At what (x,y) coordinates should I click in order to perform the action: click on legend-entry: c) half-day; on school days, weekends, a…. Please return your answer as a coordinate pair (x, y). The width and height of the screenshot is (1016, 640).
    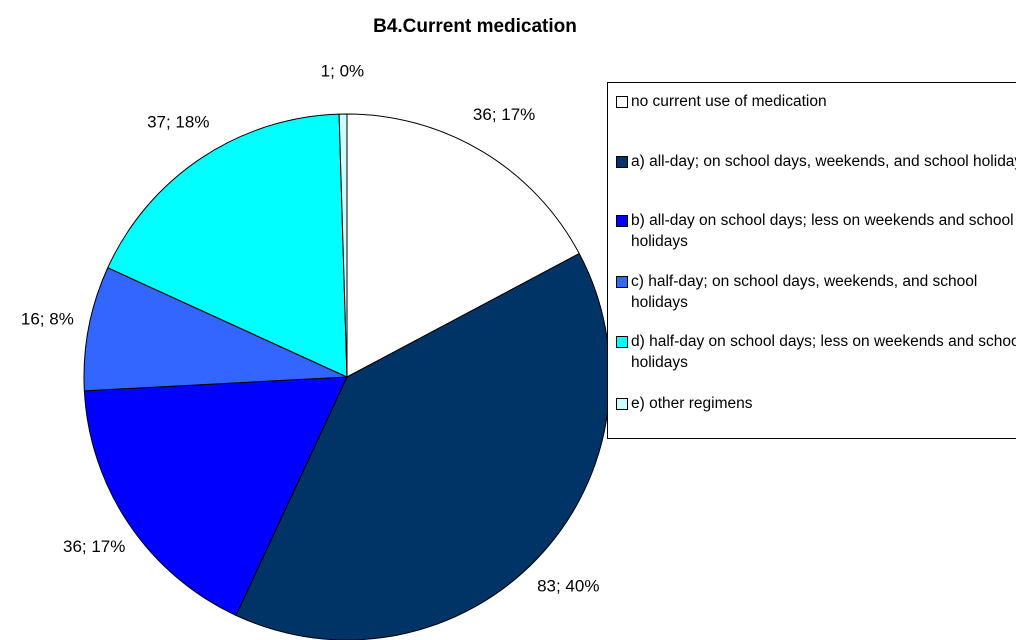
    Looking at the image, I should click on (816, 292).